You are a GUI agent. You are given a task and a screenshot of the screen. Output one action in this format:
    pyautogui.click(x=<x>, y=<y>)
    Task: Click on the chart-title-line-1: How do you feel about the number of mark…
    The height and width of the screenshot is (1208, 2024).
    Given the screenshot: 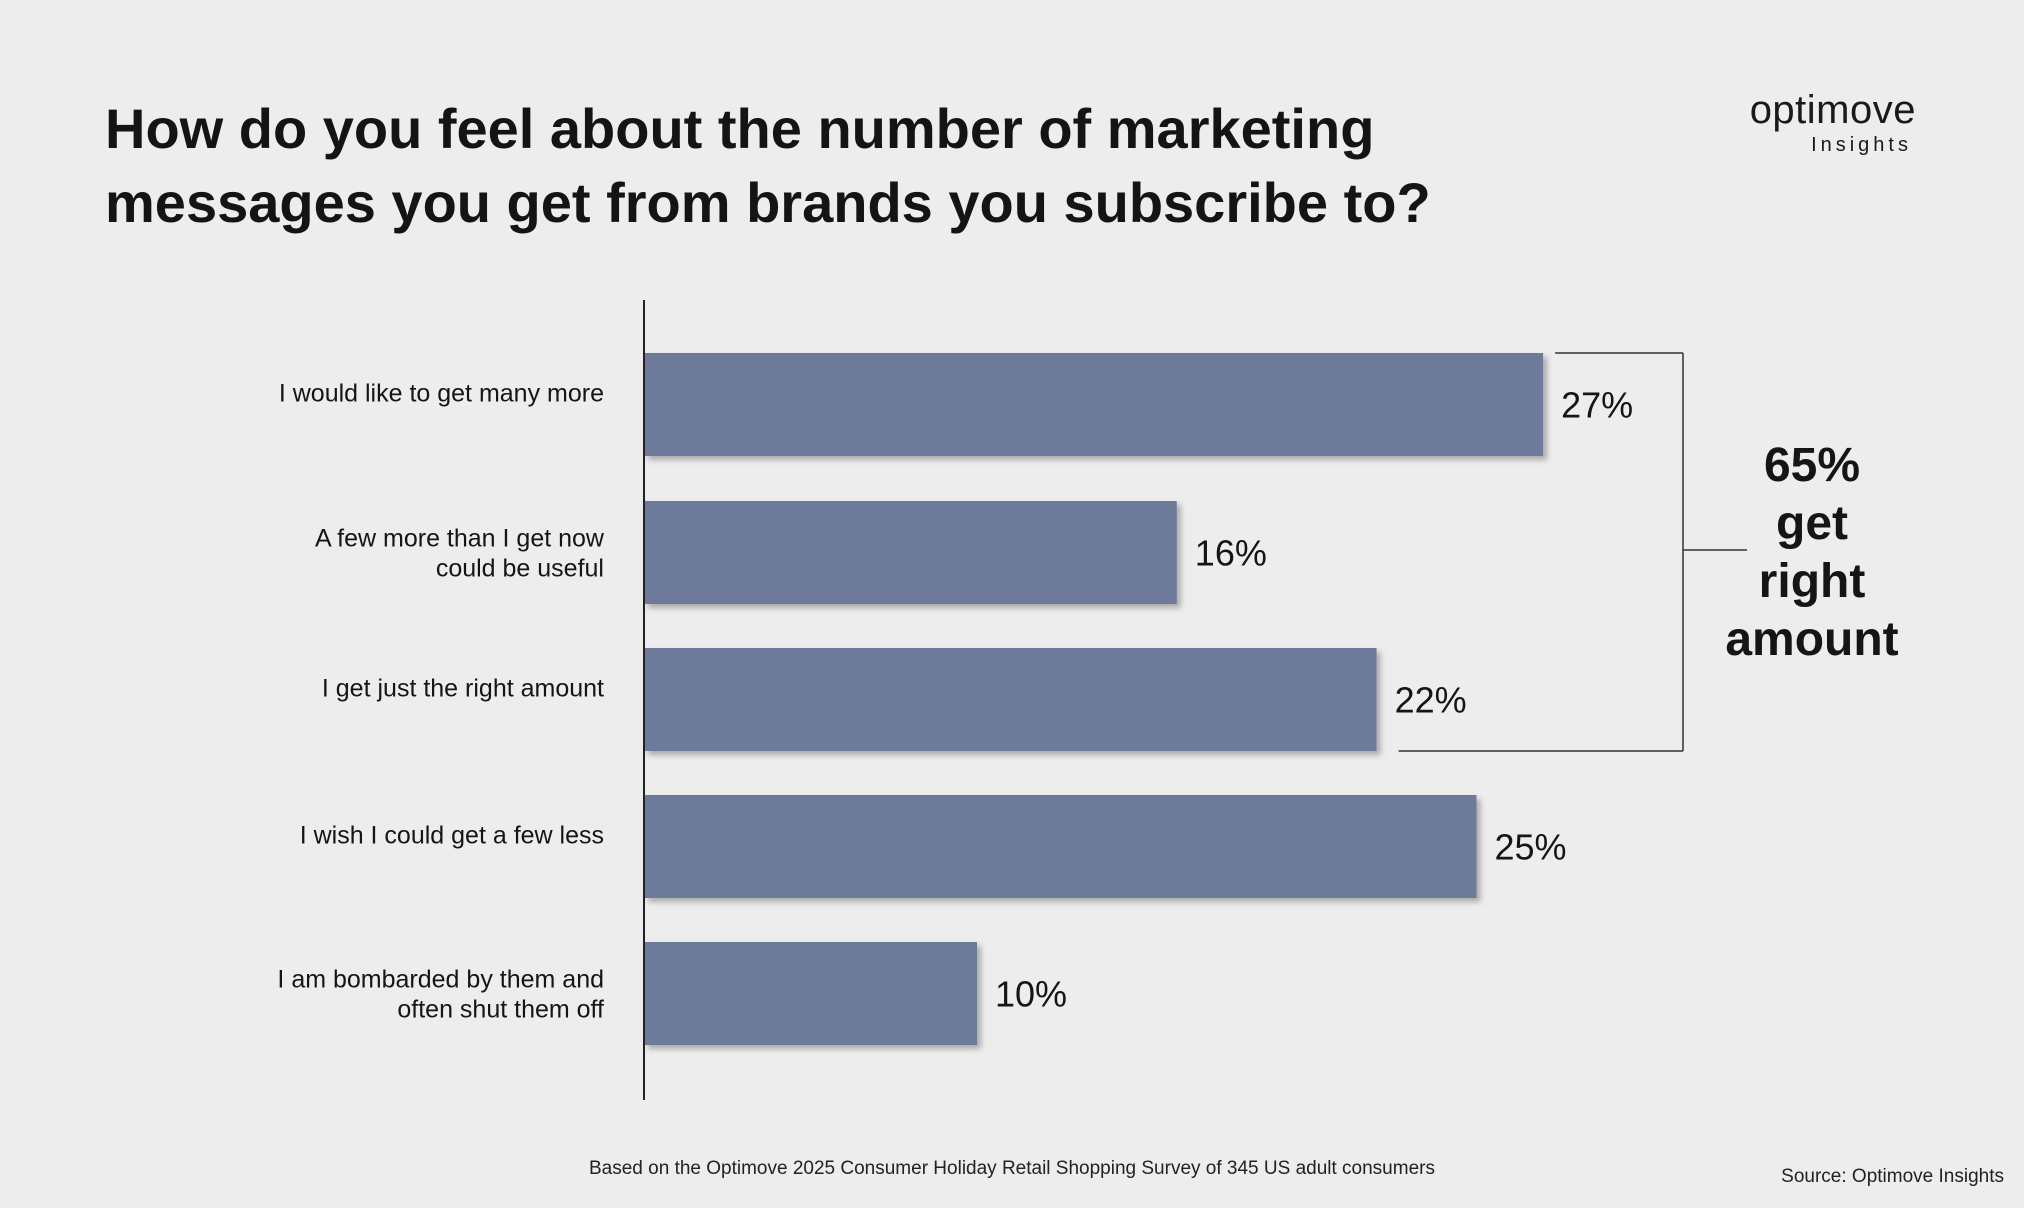 What is the action you would take?
    pyautogui.click(x=740, y=128)
    